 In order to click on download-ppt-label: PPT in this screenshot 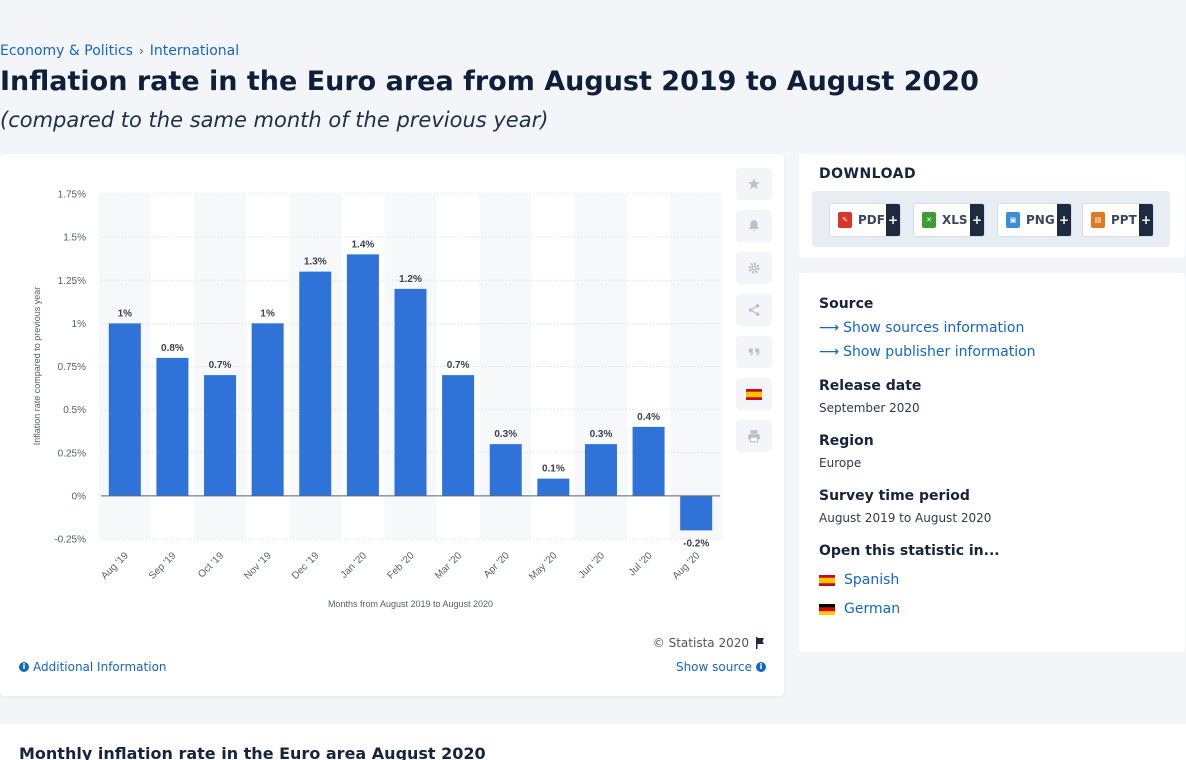, I will do `click(1124, 220)`.